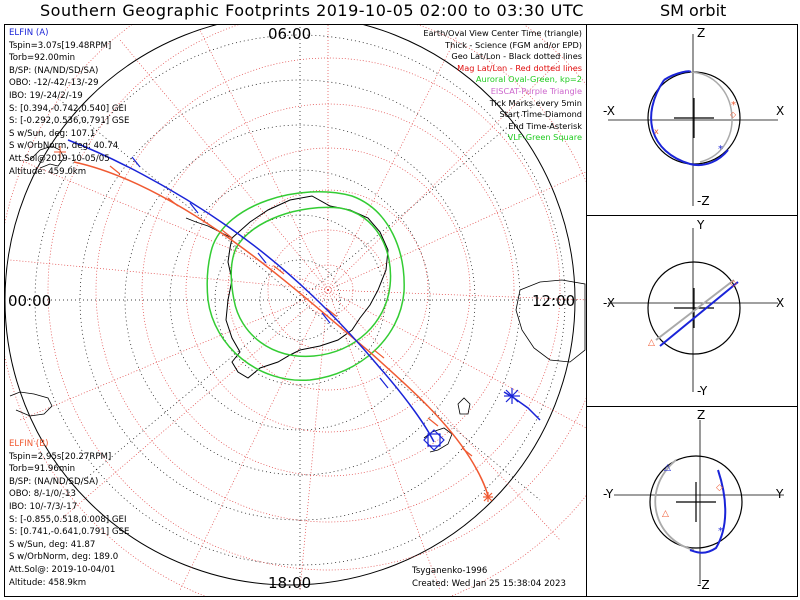 The height and width of the screenshot is (600, 800). Describe the element at coordinates (60, 152) in the screenshot. I see `start-time-markers` at that location.